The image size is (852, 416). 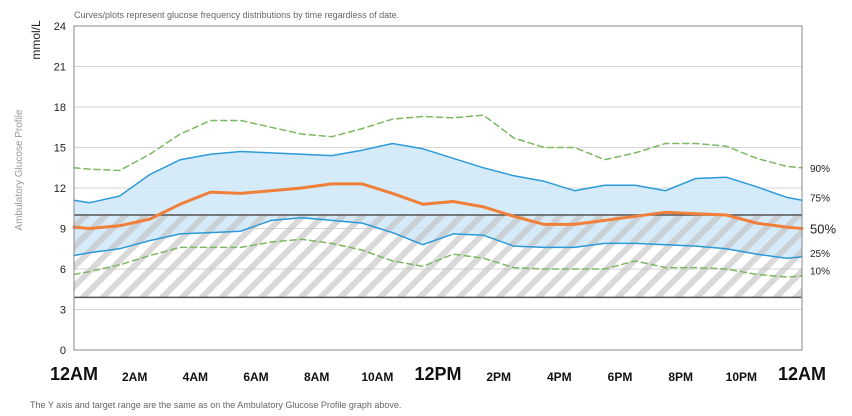 I want to click on x-tick-label: 6PM, so click(x=620, y=377).